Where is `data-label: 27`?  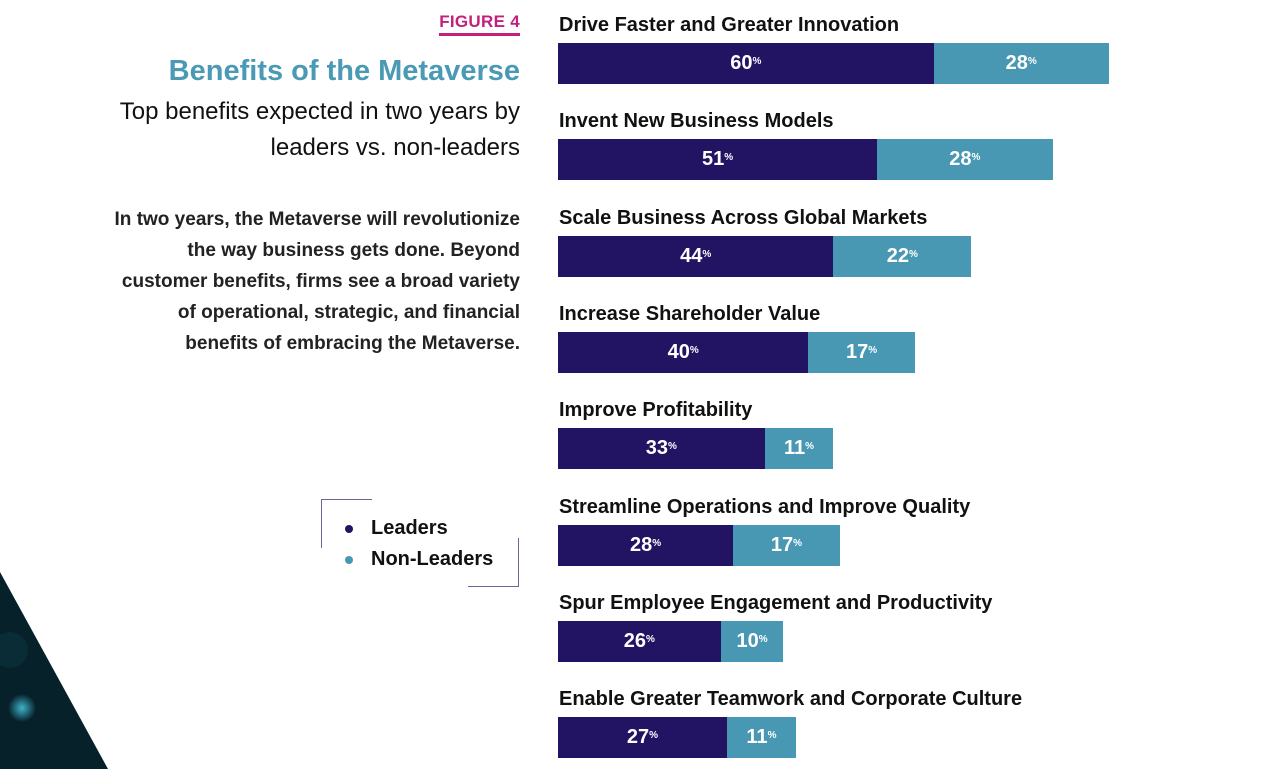 data-label: 27 is located at coordinates (638, 737).